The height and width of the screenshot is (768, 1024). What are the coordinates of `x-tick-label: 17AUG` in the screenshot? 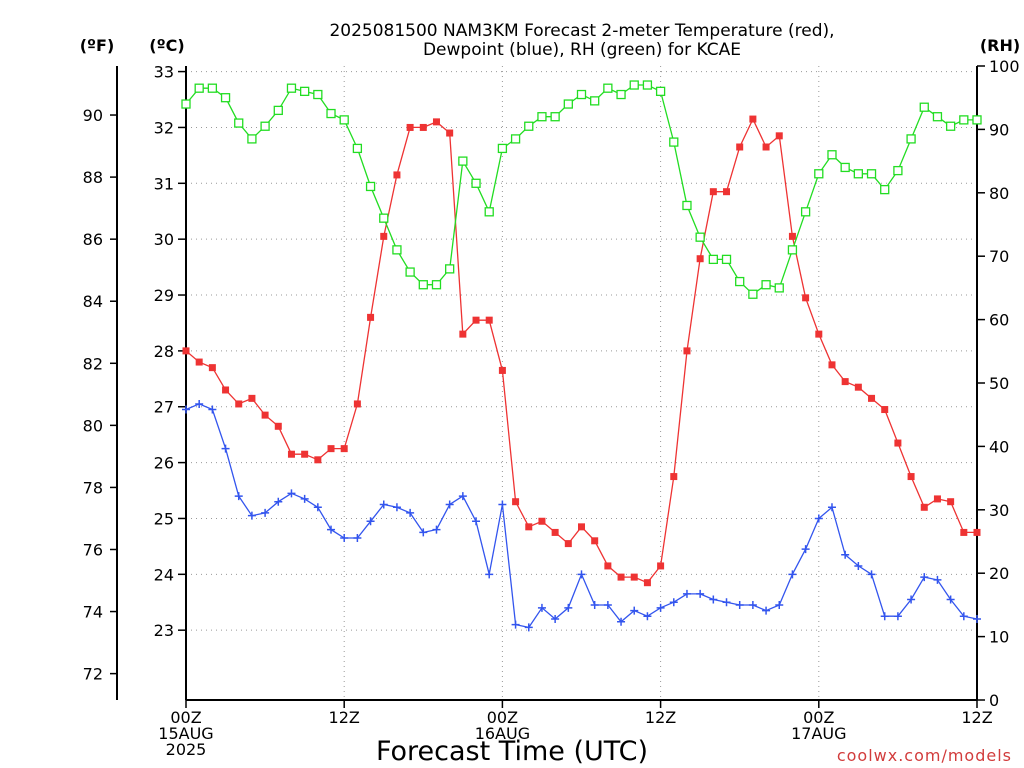 It's located at (818, 733).